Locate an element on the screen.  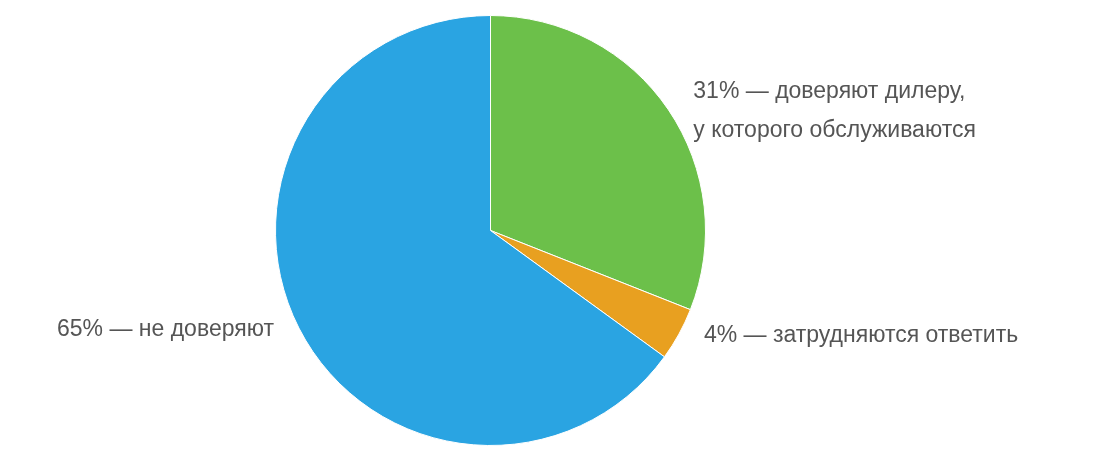
slice-label: 4% — затрудняются ответить is located at coordinates (861, 334).